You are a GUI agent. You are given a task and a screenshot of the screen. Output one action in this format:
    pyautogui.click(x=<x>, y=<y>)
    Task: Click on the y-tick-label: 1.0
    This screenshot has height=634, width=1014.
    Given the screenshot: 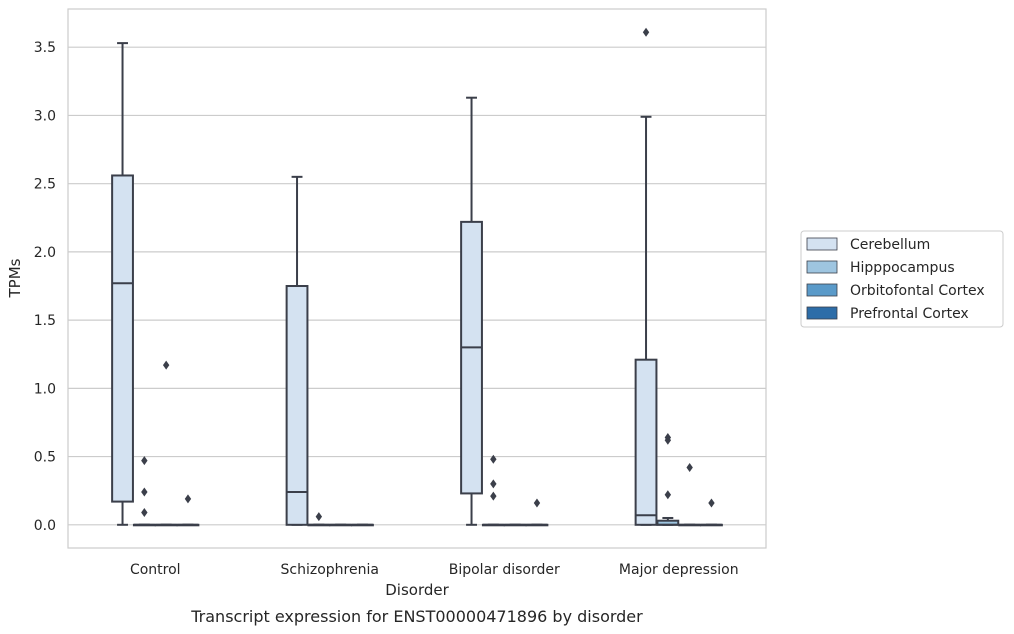 What is the action you would take?
    pyautogui.click(x=45, y=389)
    